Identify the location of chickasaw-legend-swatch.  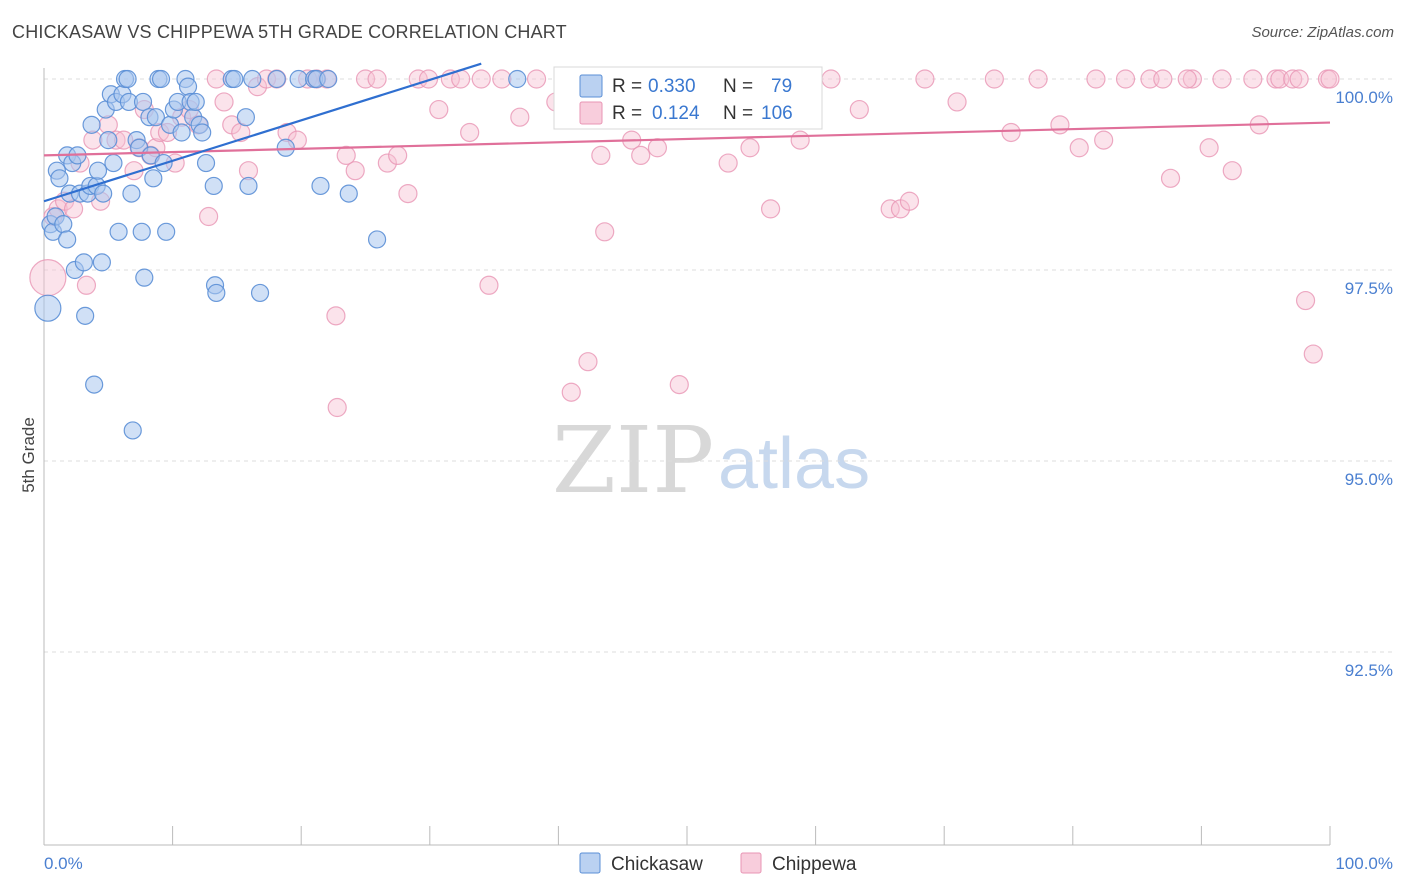
(591, 86).